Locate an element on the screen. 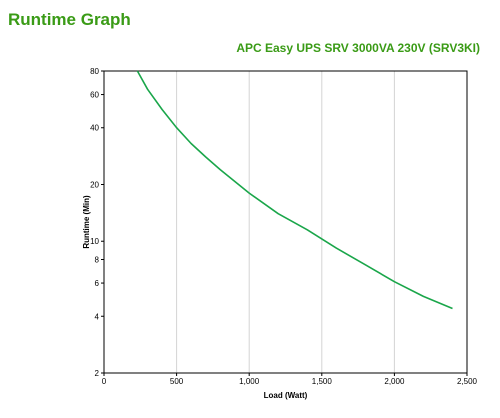 The height and width of the screenshot is (418, 500). chart-title: APC Easy UPS SRV 3000VA 230V (SRV3KI) is located at coordinates (358, 48).